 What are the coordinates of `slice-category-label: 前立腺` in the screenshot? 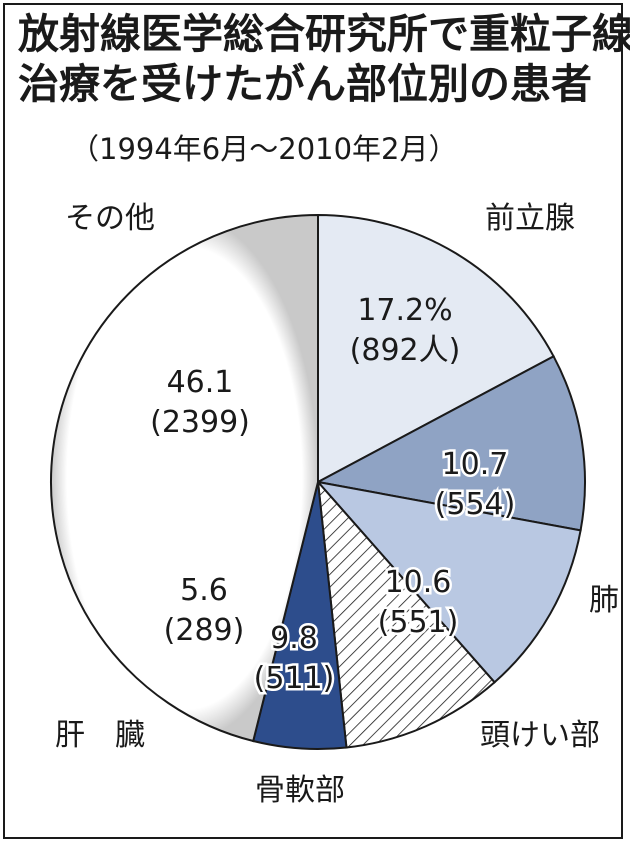 It's located at (530, 218).